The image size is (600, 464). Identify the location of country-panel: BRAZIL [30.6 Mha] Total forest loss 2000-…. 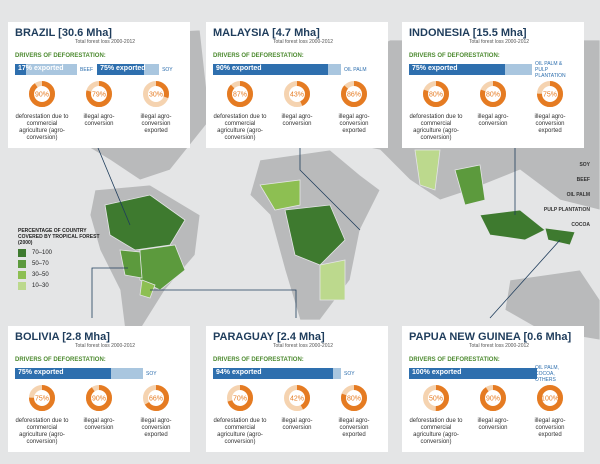
(99, 85).